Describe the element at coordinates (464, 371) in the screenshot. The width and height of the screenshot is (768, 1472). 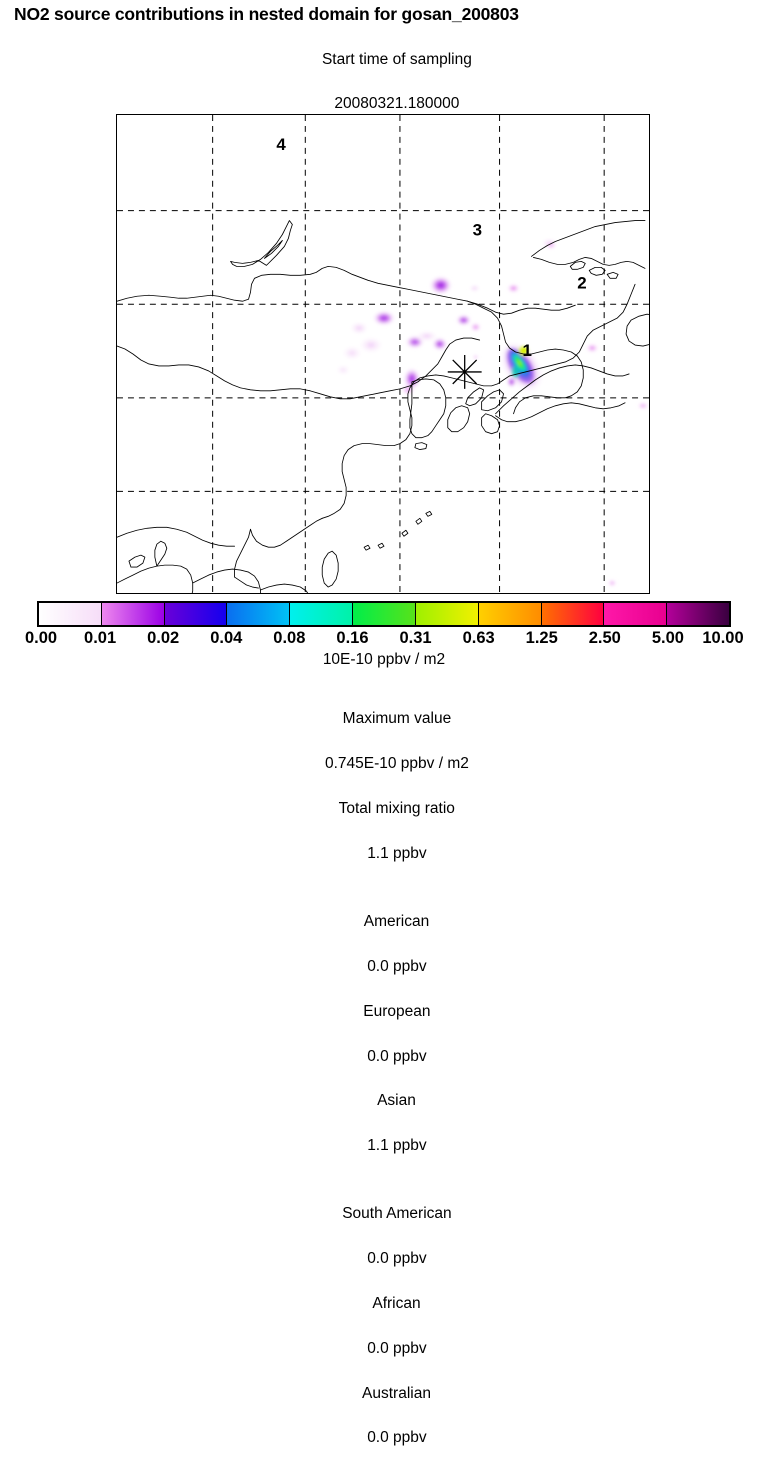
I see `release-site-marker` at that location.